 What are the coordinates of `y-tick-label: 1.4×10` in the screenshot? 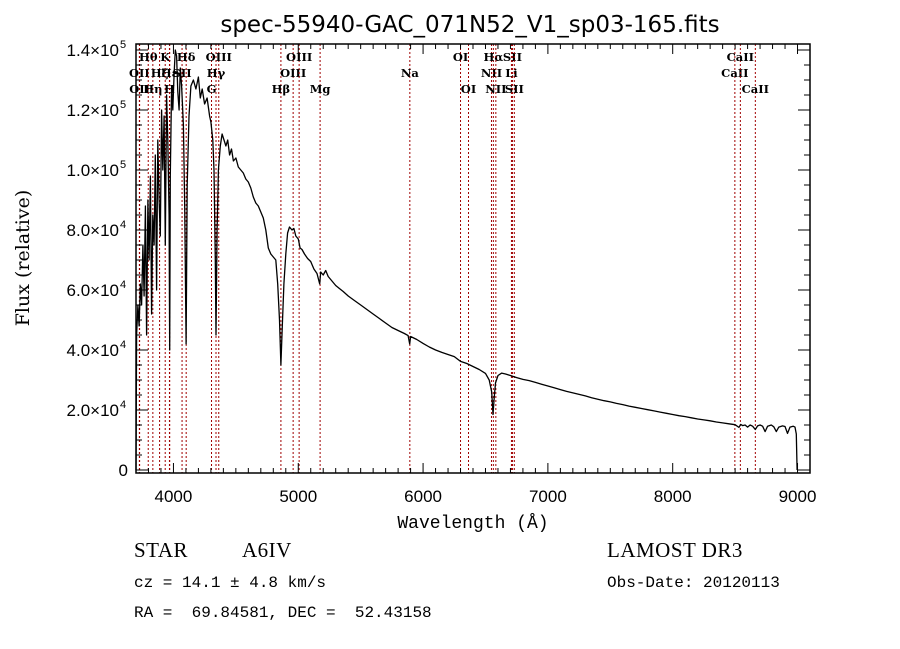 It's located at (93, 50).